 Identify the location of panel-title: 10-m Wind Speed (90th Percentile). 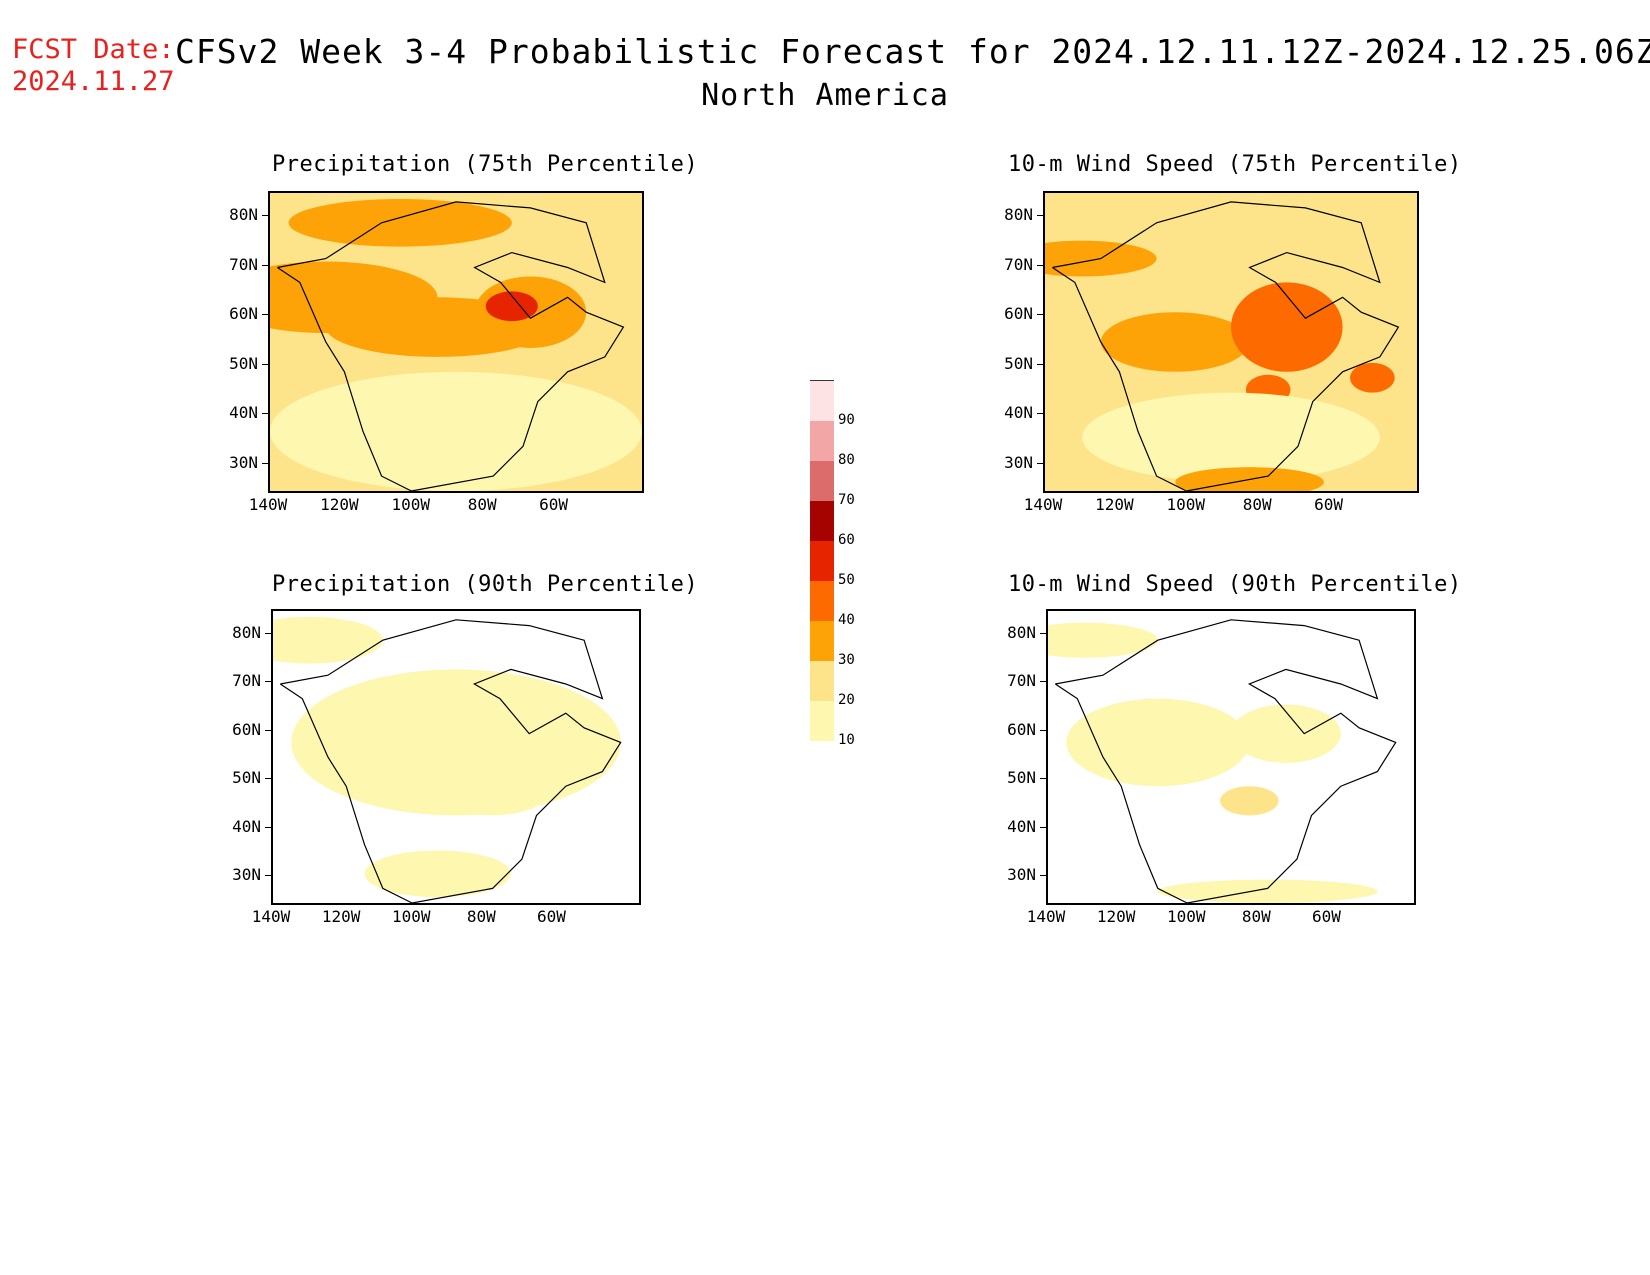
(1235, 584).